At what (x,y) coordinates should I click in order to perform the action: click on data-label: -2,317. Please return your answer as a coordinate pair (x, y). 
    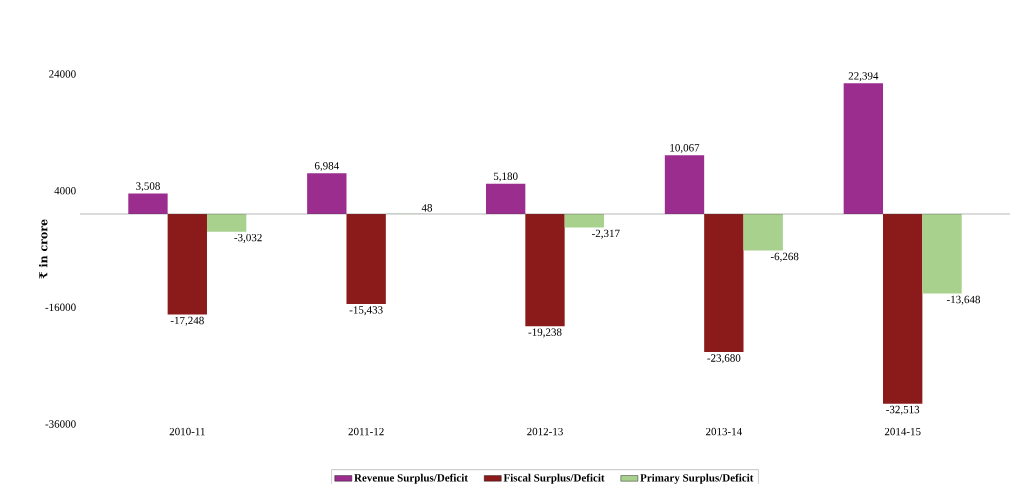
    Looking at the image, I should click on (606, 234).